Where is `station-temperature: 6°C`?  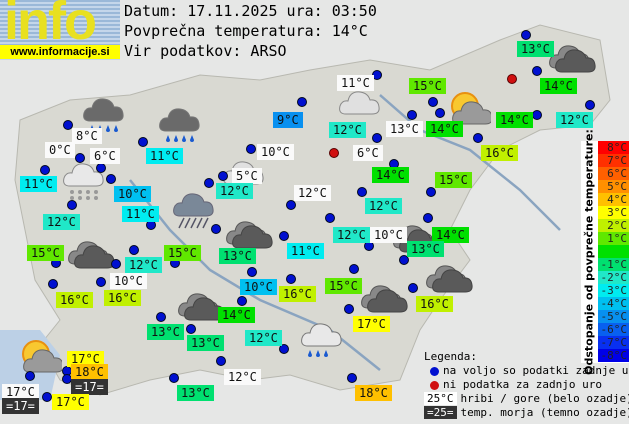
station-temperature: 6°C is located at coordinates (368, 153).